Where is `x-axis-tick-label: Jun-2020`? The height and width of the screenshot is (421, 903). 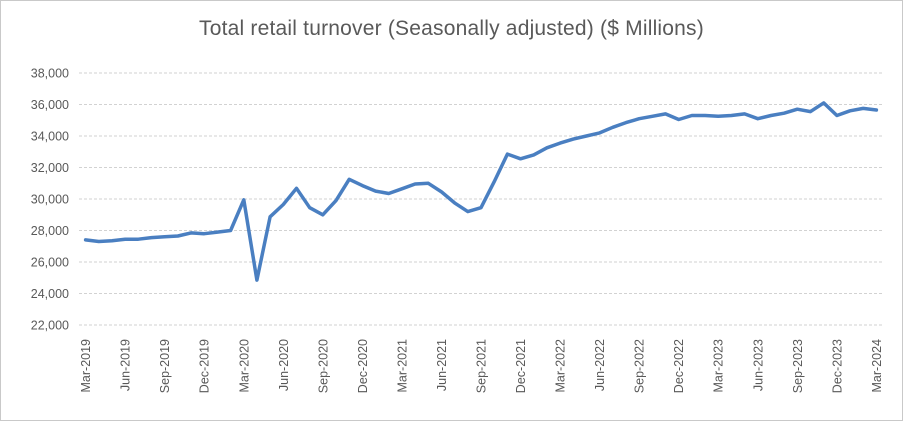 x-axis-tick-label: Jun-2020 is located at coordinates (284, 365).